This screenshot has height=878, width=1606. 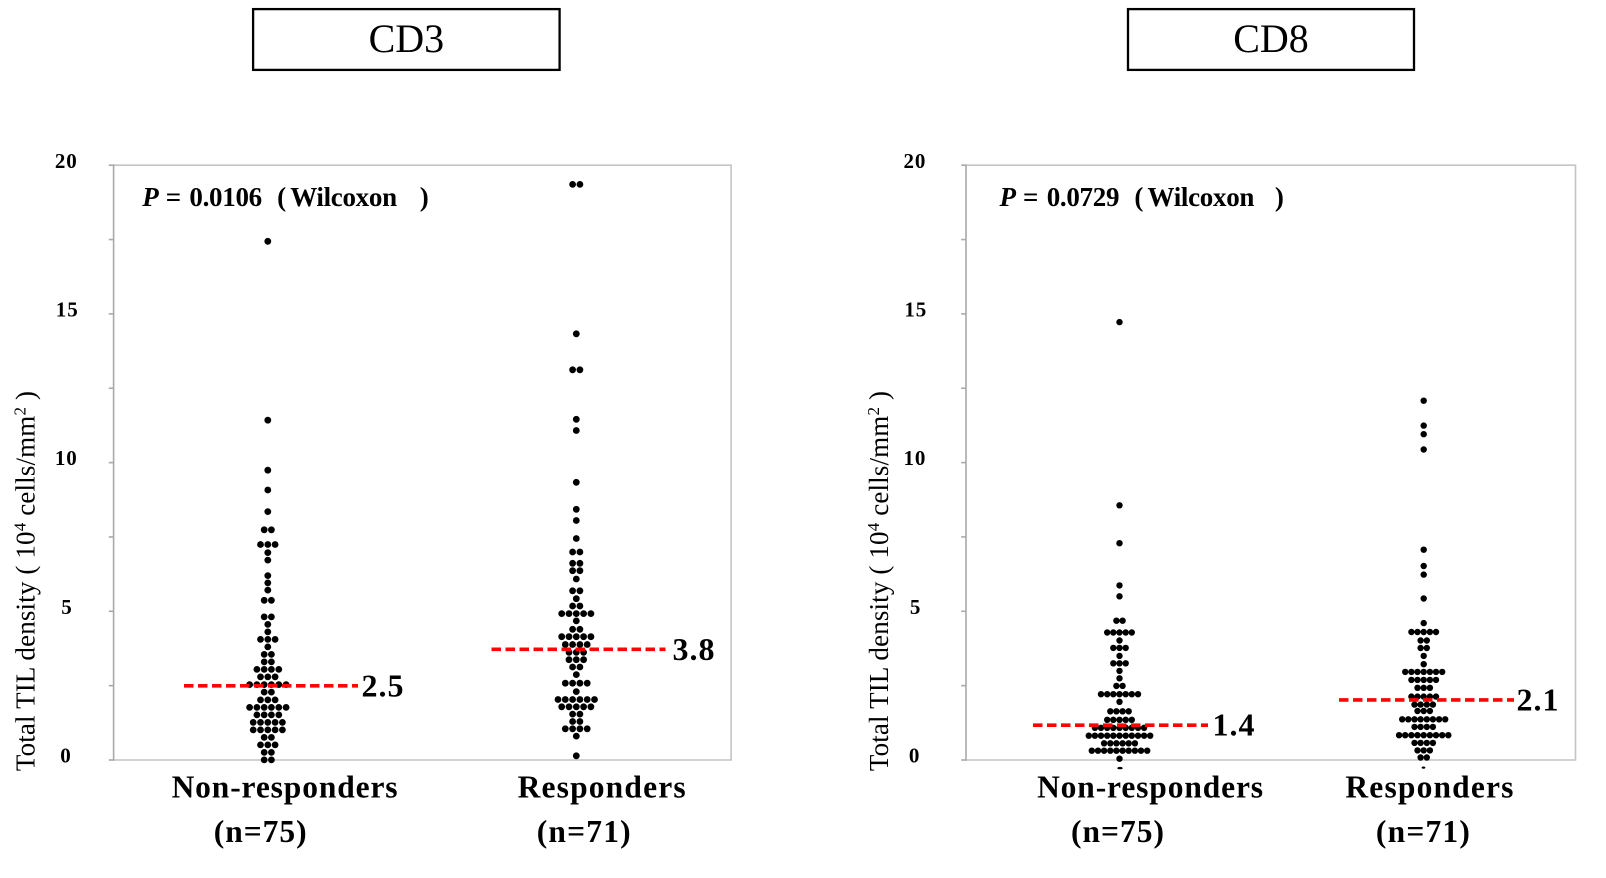 What do you see at coordinates (1141, 197) in the screenshot?
I see `svg-text:P=0.0729(Wilcoxon): P = 0.0729(Wilcoxon)` at bounding box center [1141, 197].